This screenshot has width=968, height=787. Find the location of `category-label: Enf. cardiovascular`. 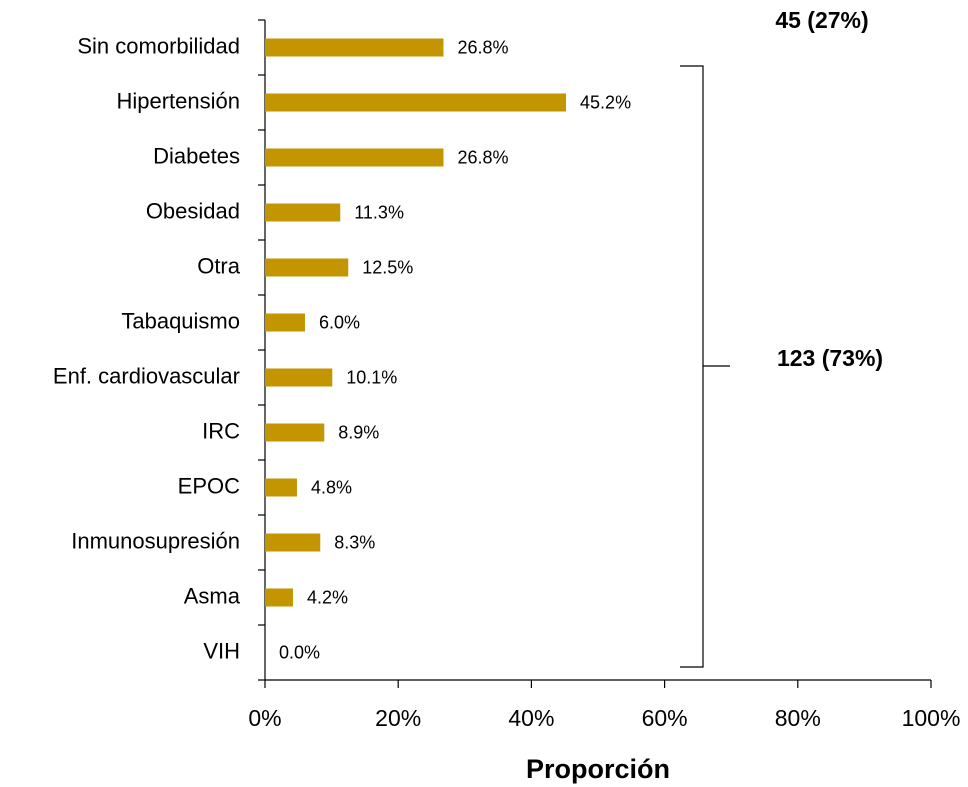

category-label: Enf. cardiovascular is located at coordinates (146, 375).